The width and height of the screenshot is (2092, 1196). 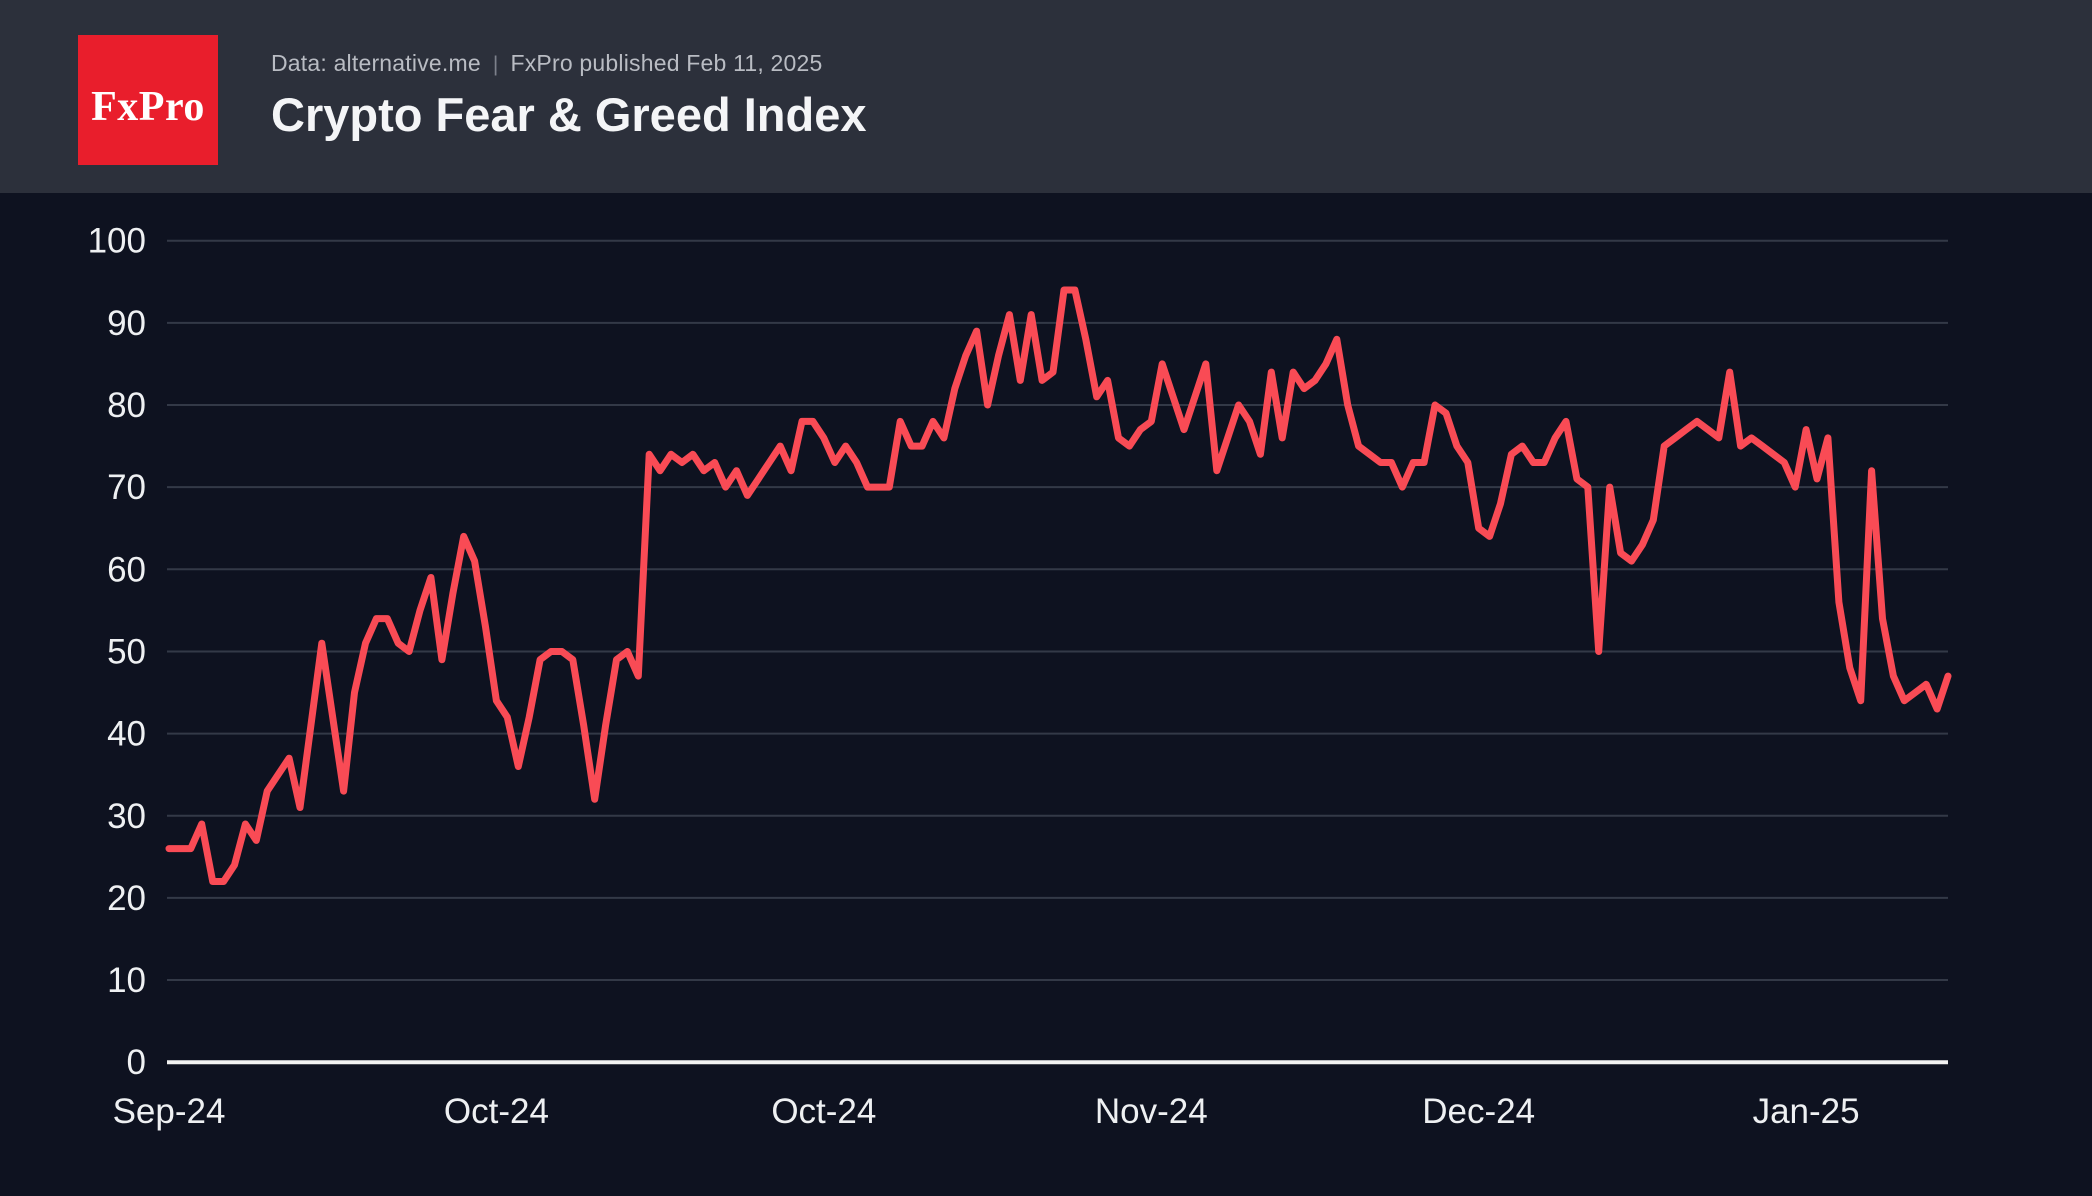 I want to click on fxpro-logo-text: FxPro, so click(x=148, y=107).